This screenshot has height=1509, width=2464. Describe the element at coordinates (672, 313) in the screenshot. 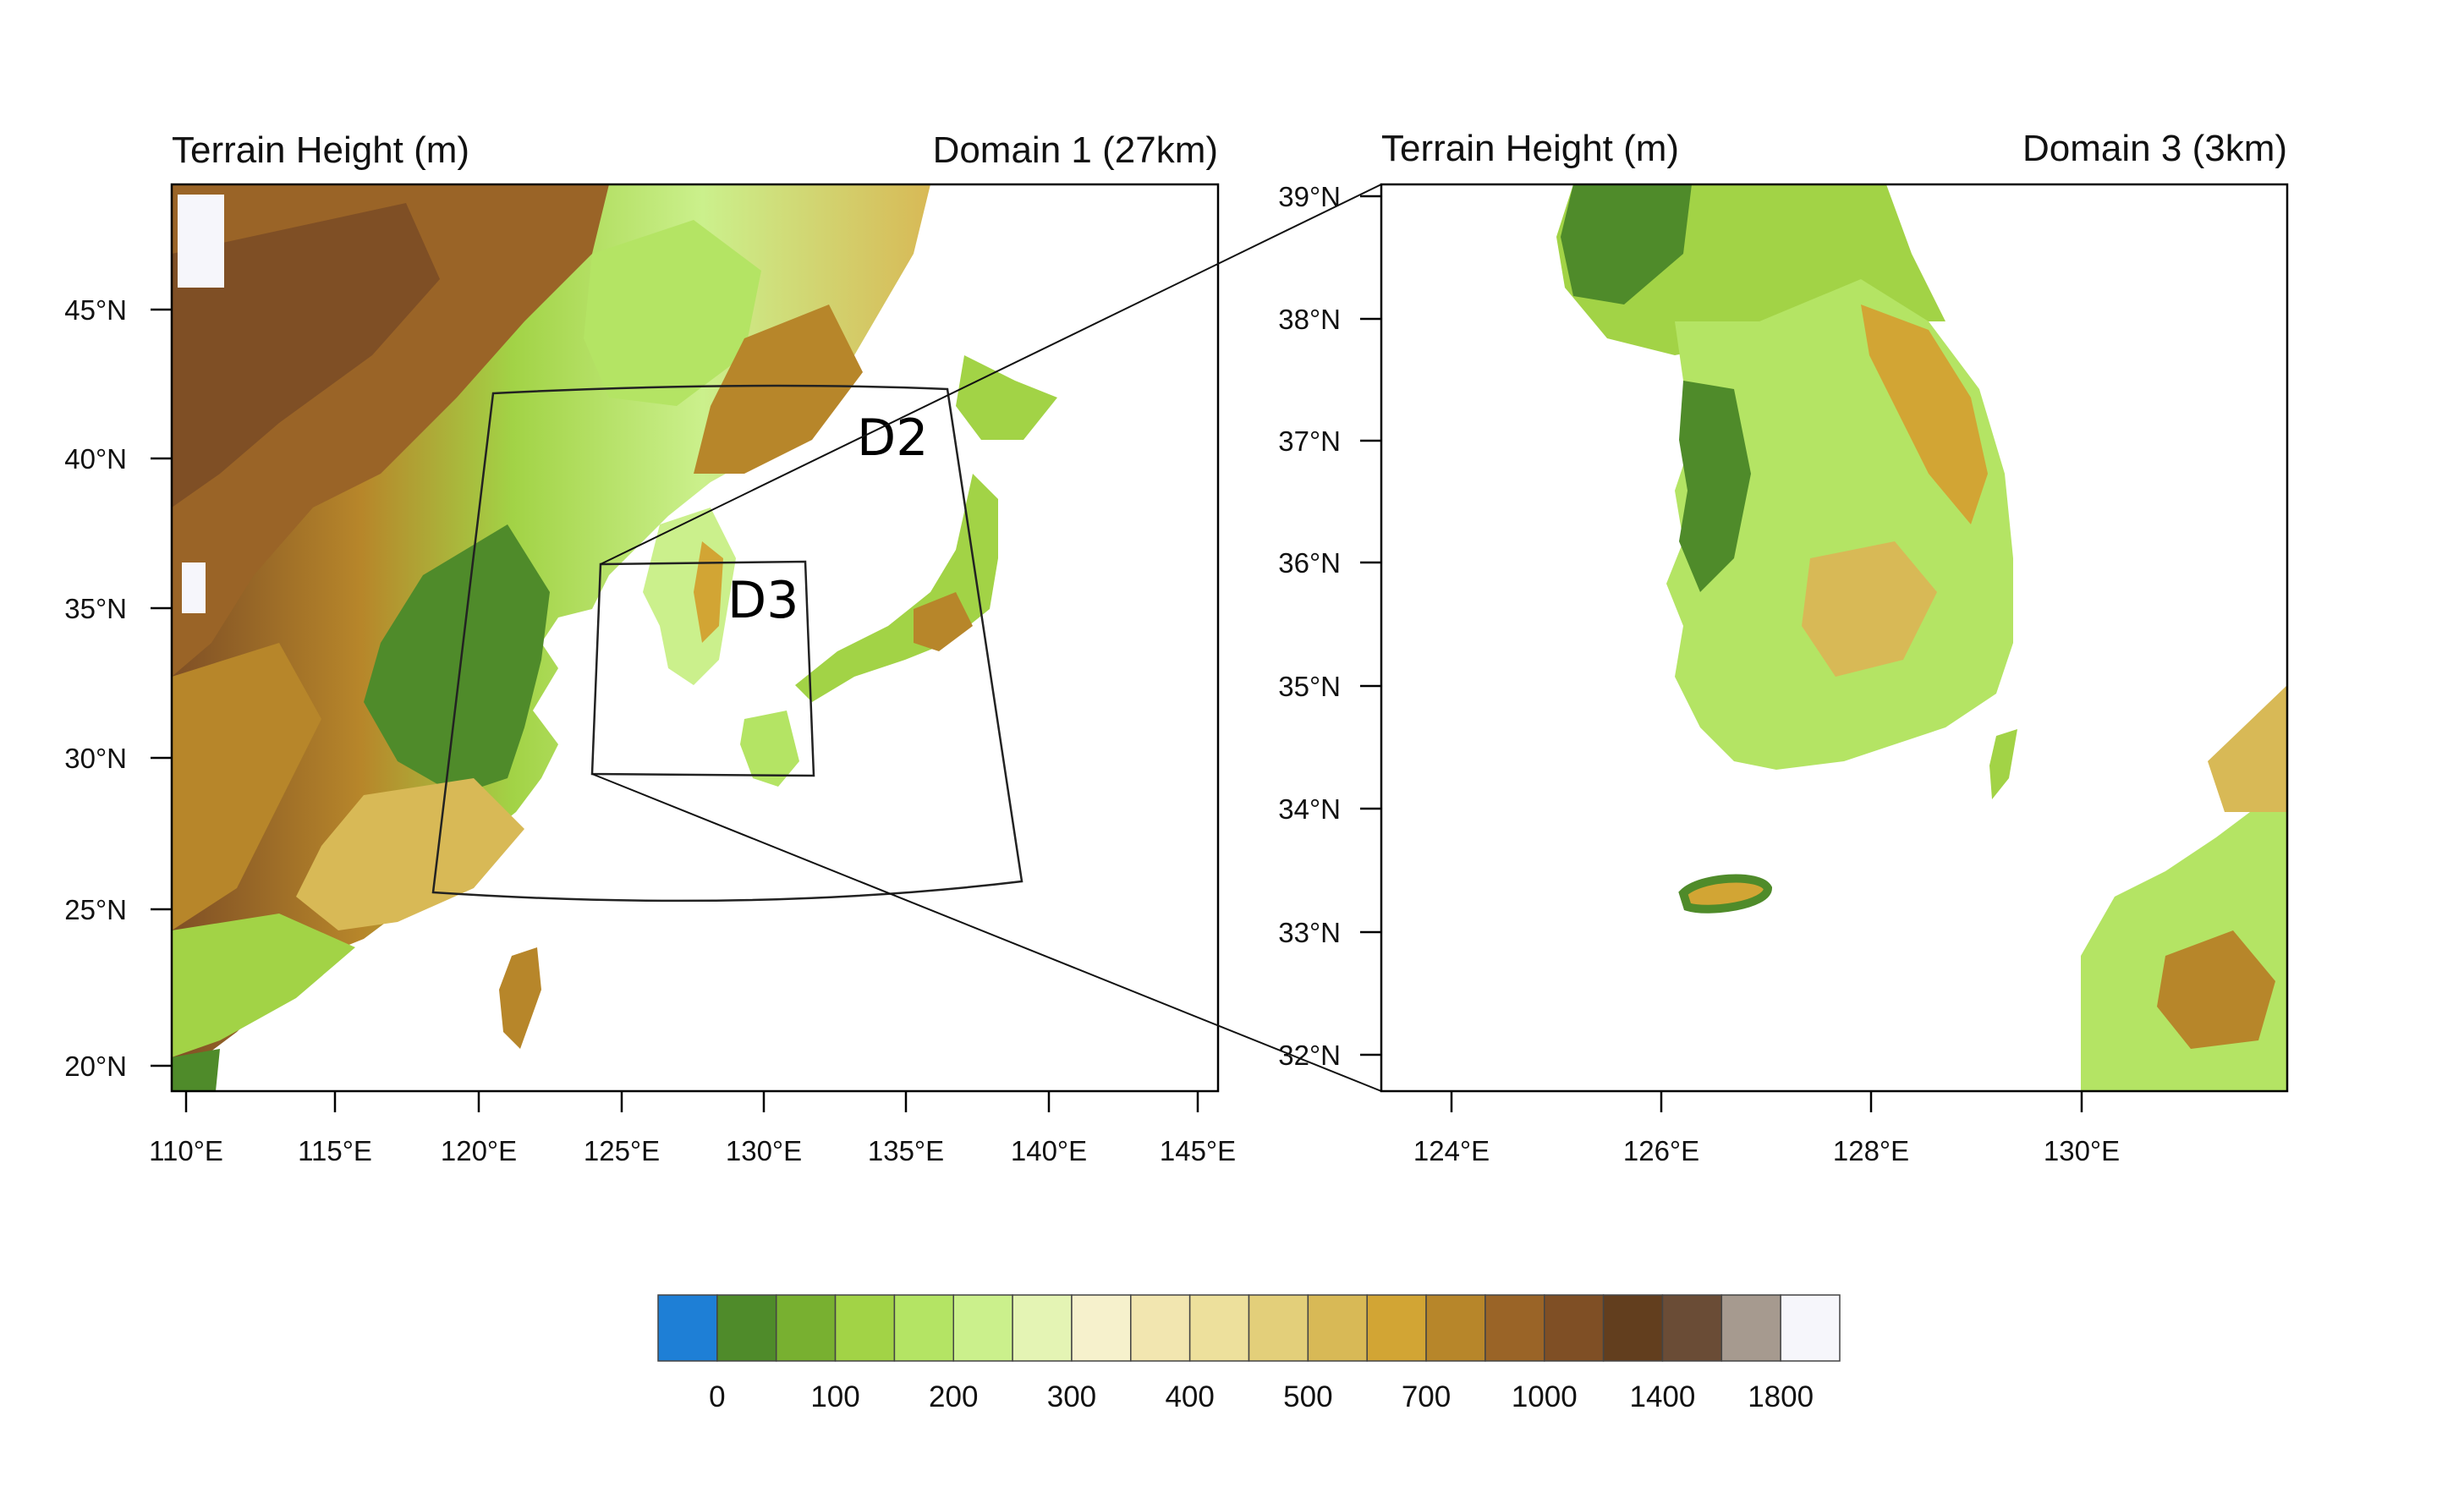

I see `manchurian-plain` at that location.